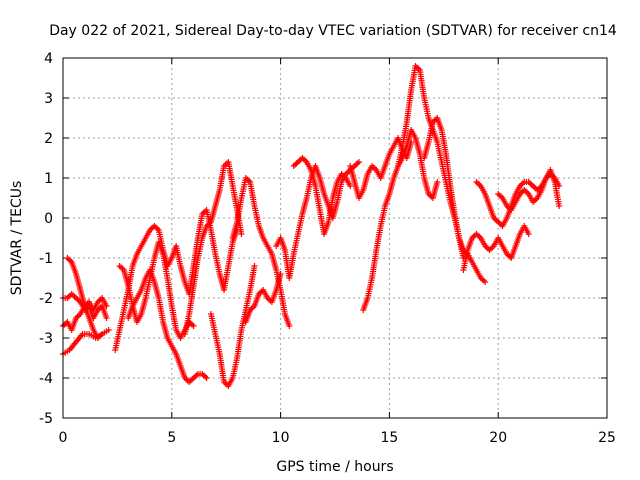  I want to click on y-tick-label: 0, so click(48, 219).